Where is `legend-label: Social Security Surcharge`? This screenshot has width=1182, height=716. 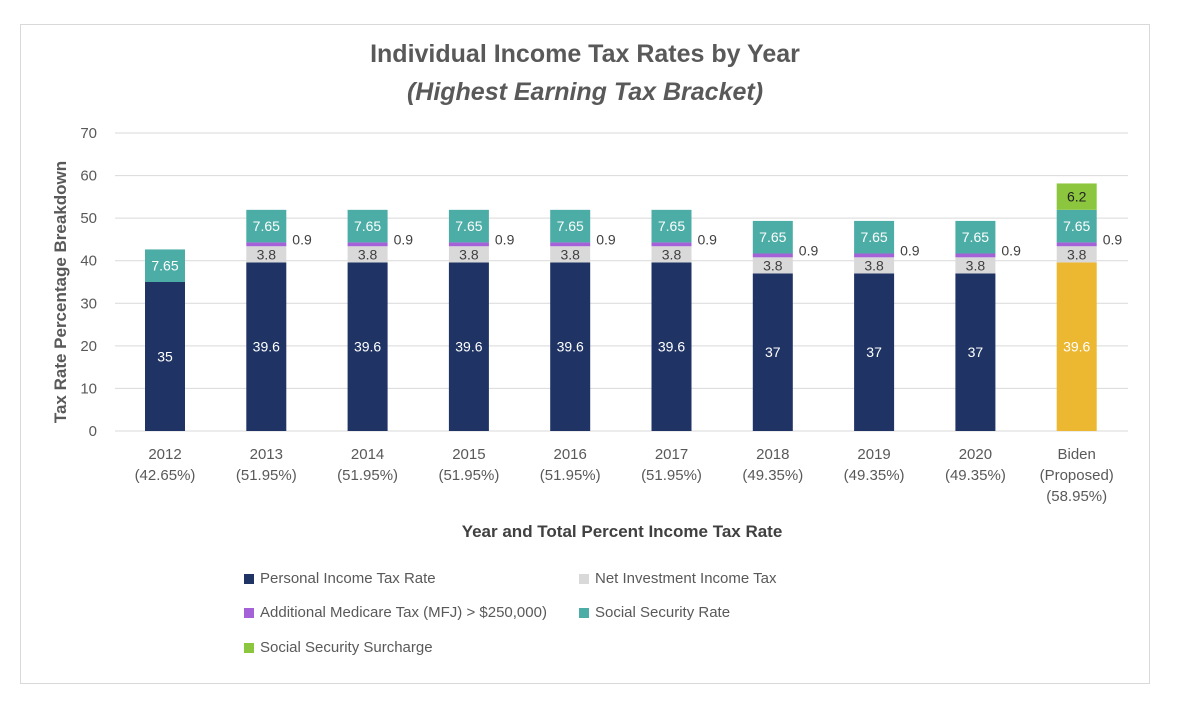
legend-label: Social Security Surcharge is located at coordinates (346, 647).